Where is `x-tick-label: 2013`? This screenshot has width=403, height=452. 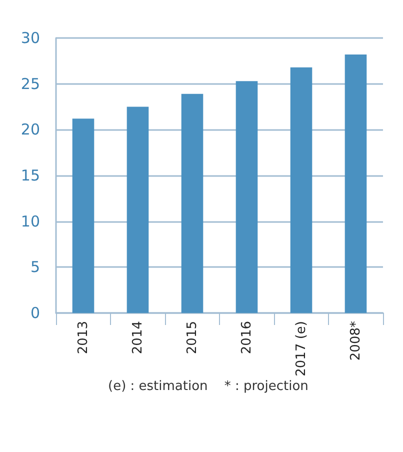 x-tick-label: 2013 is located at coordinates (83, 337).